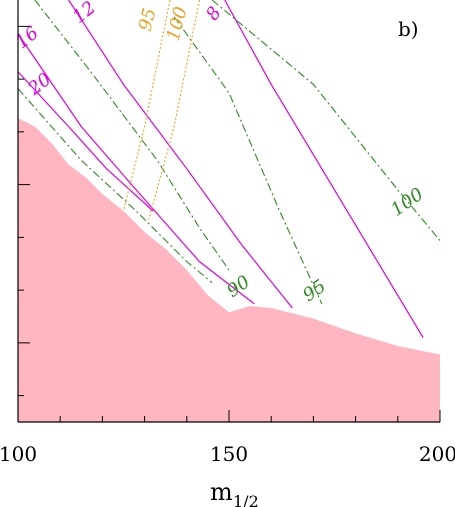 Image resolution: width=455 pixels, height=507 pixels. I want to click on x-axis-title-subscript: 1/2, so click(246, 499).